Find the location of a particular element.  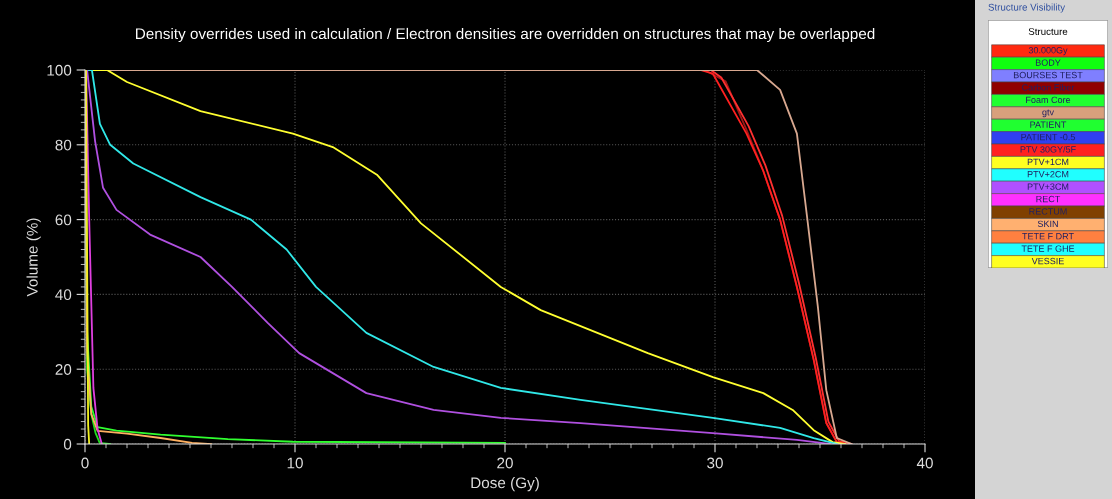

y-tick-label: 100 is located at coordinates (59, 70).